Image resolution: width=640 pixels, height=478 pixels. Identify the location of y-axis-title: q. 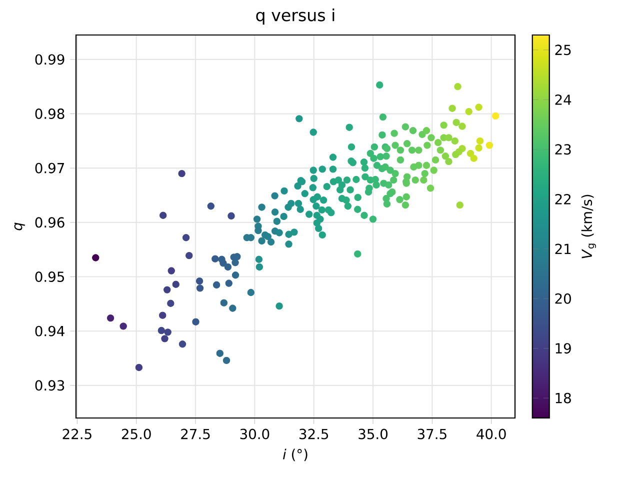
(19, 226).